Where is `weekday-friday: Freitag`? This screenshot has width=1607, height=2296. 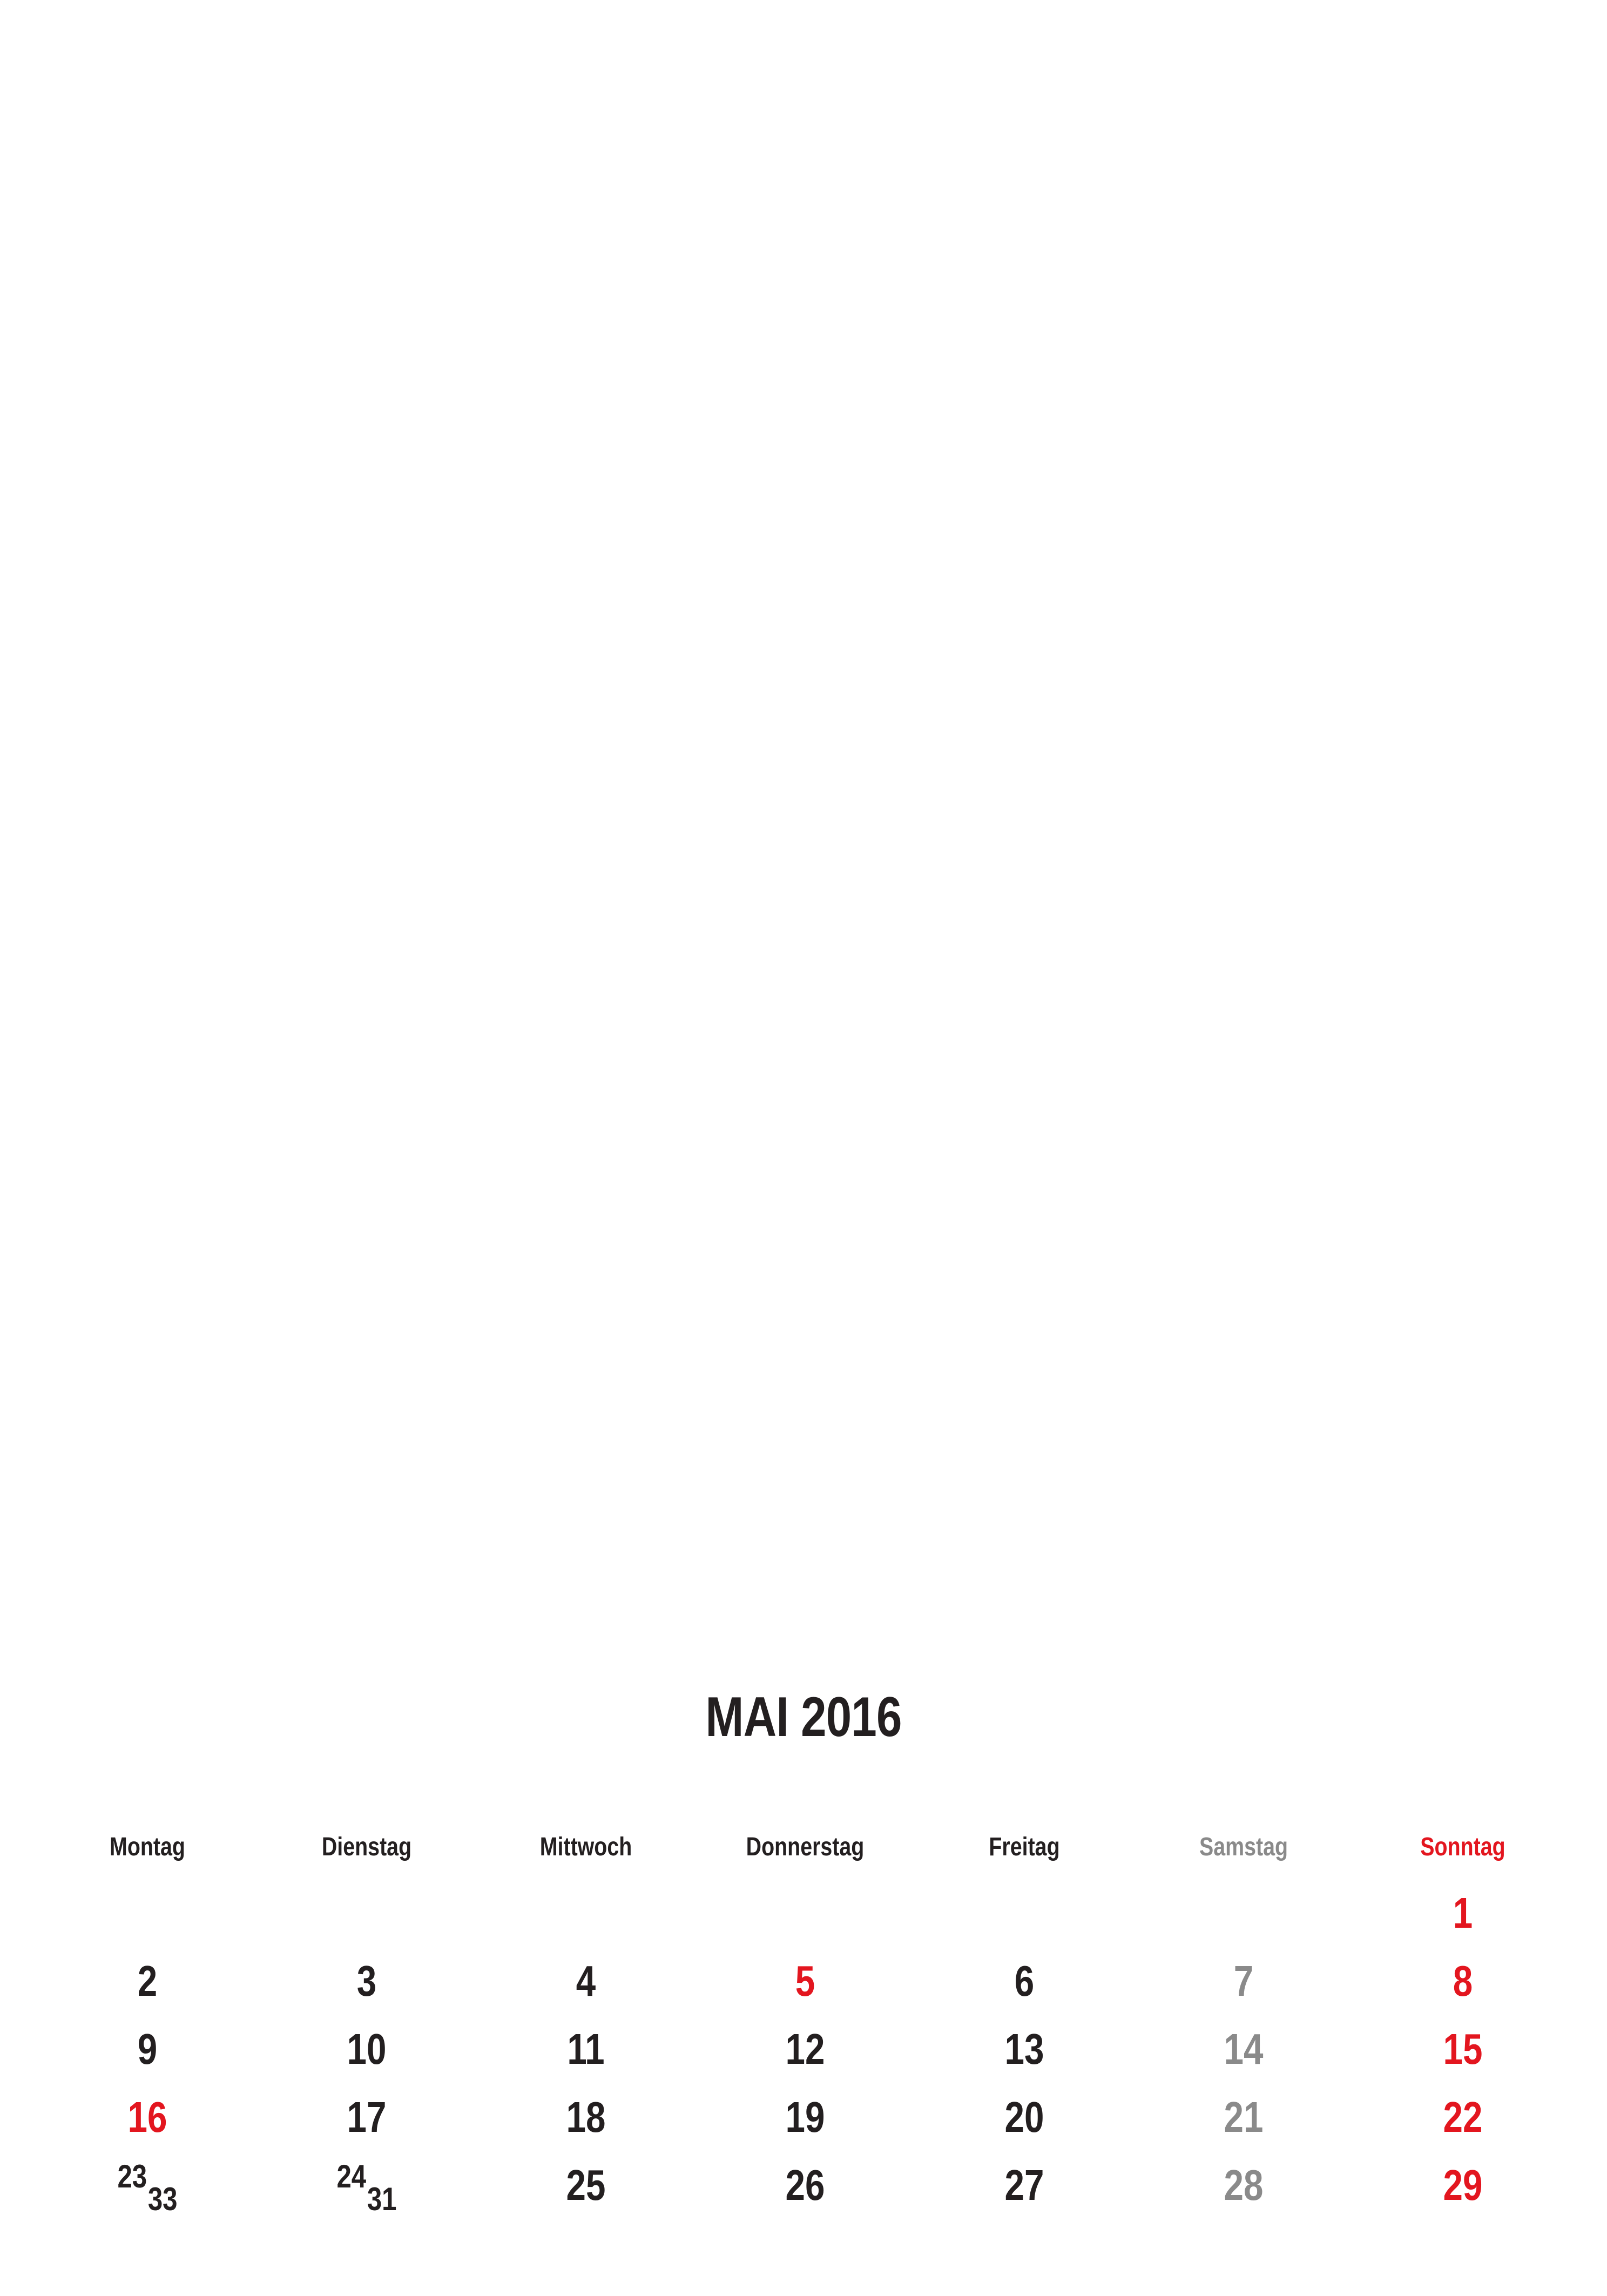
weekday-friday: Freitag is located at coordinates (1024, 1847).